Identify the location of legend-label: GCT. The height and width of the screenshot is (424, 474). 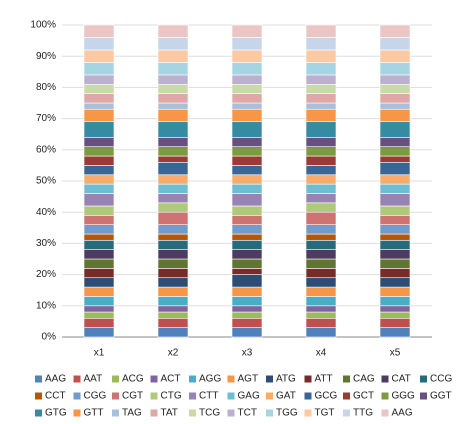
(363, 396).